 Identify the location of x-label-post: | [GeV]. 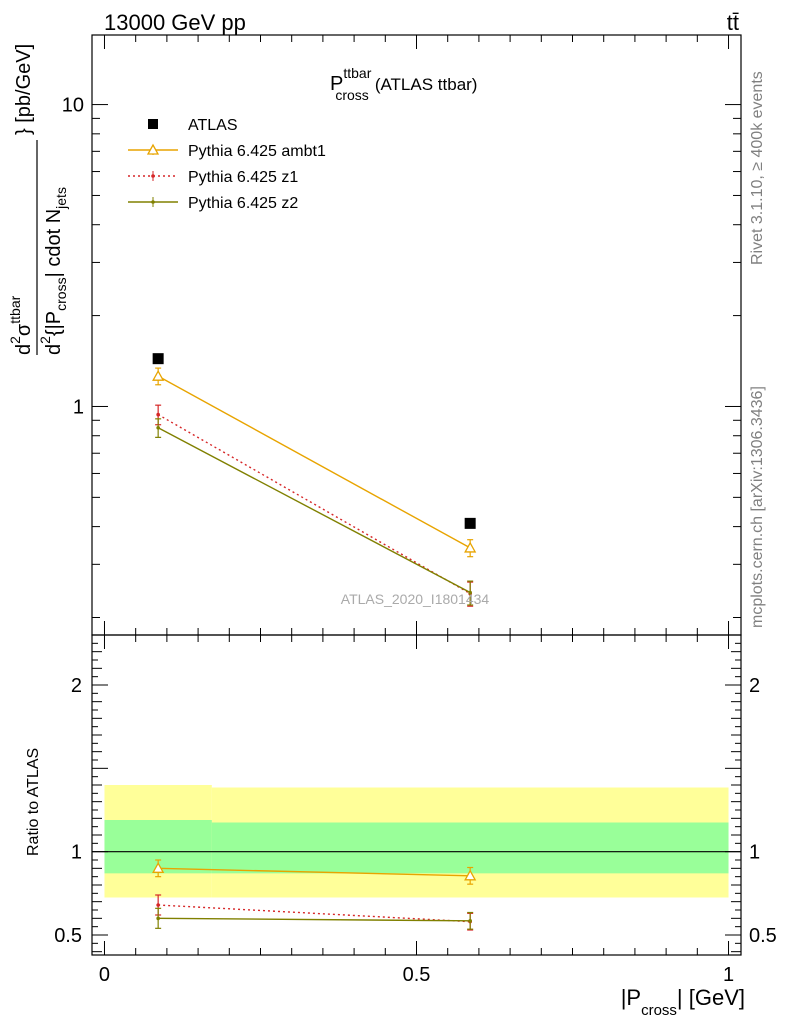
(711, 997).